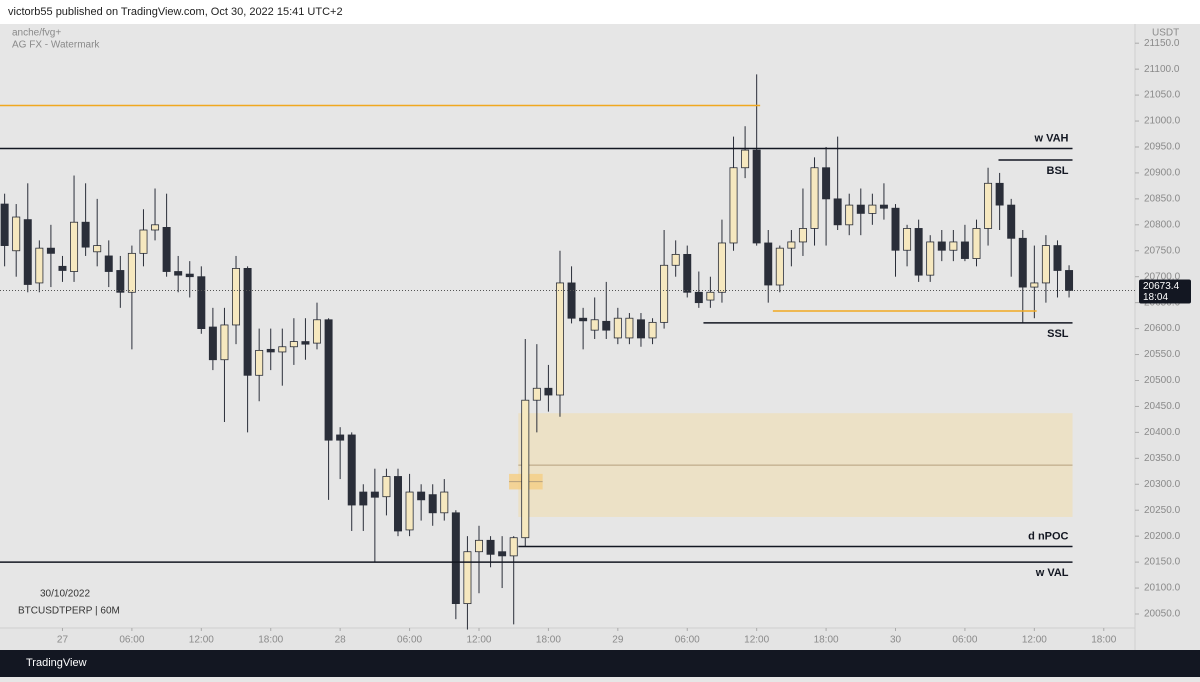 The image size is (1200, 682). What do you see at coordinates (1161, 286) in the screenshot?
I see `last-price-label: 20673.4` at bounding box center [1161, 286].